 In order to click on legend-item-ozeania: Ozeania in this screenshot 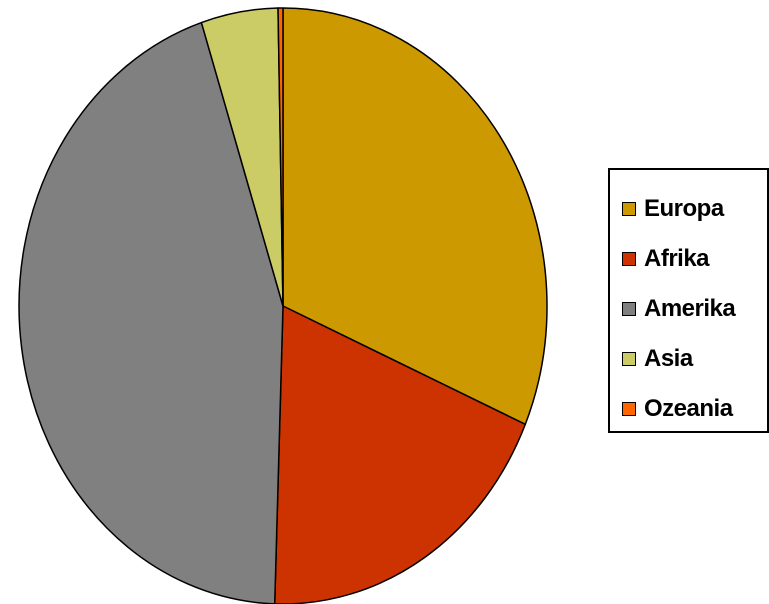, I will do `click(694, 409)`.